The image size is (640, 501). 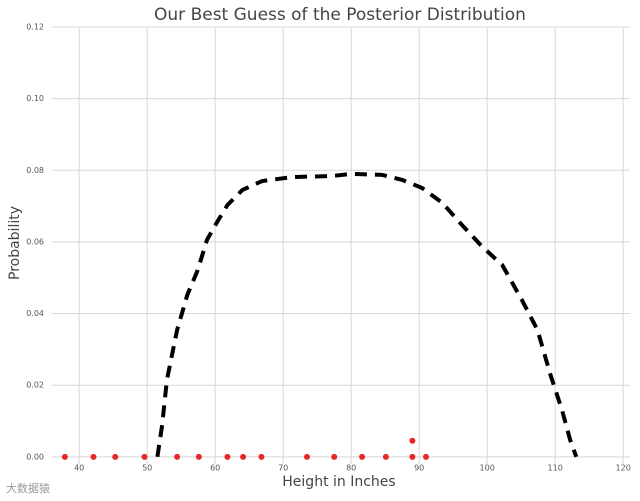 What do you see at coordinates (79, 468) in the screenshot?
I see `x-tick-label: 40` at bounding box center [79, 468].